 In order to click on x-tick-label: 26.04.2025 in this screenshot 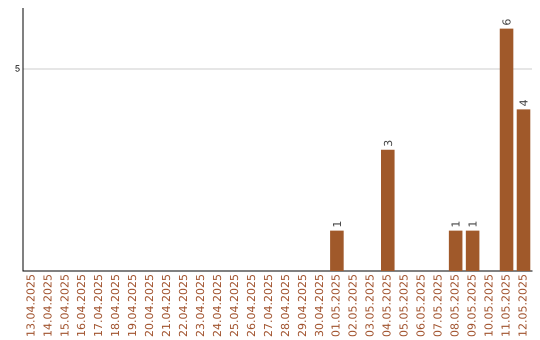, I will do `click(251, 306)`.